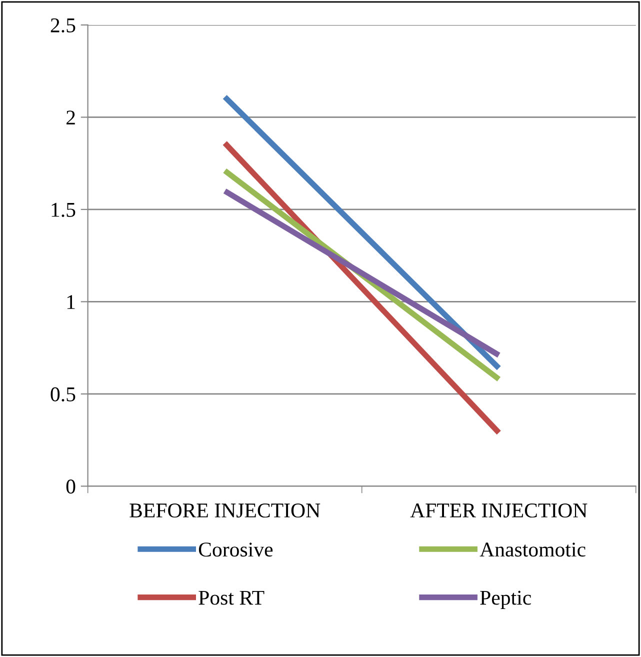  What do you see at coordinates (533, 549) in the screenshot?
I see `legend-label: Anastomotic` at bounding box center [533, 549].